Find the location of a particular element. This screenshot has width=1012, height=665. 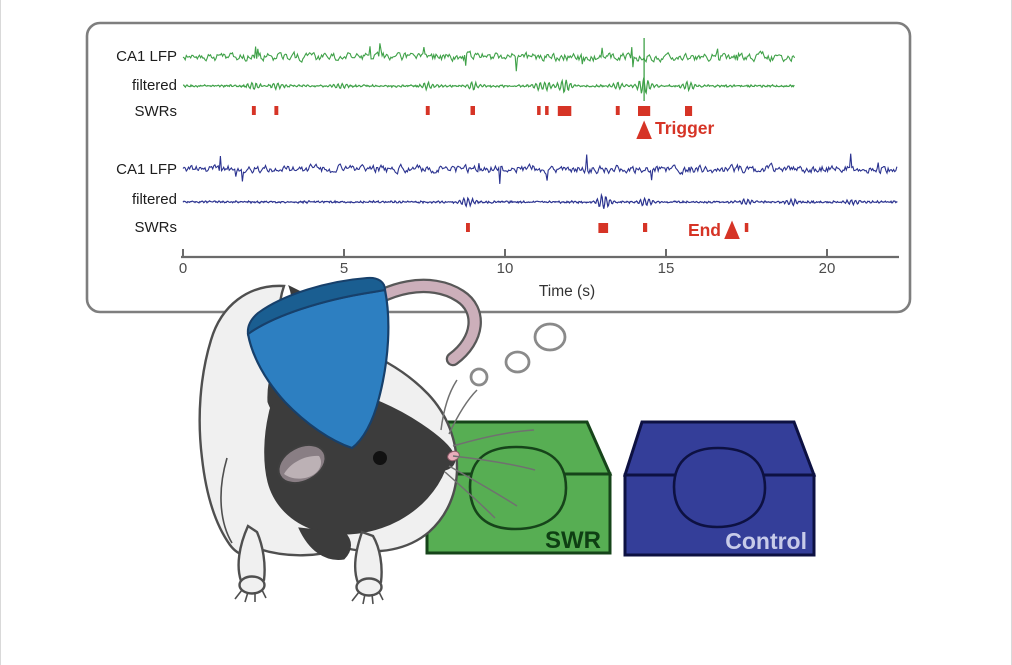

rat-chest is located at coordinates (324, 543).